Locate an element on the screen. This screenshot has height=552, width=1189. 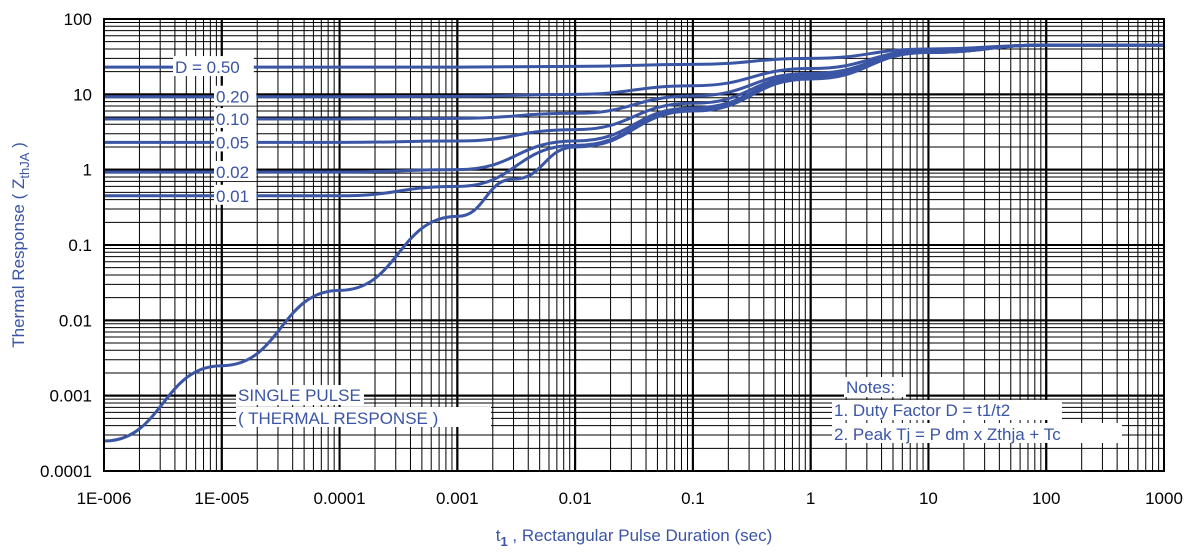
curve-labels: D = 0.50 0.20 0.10 0.05 0.02 0.01 is located at coordinates (215, 131).